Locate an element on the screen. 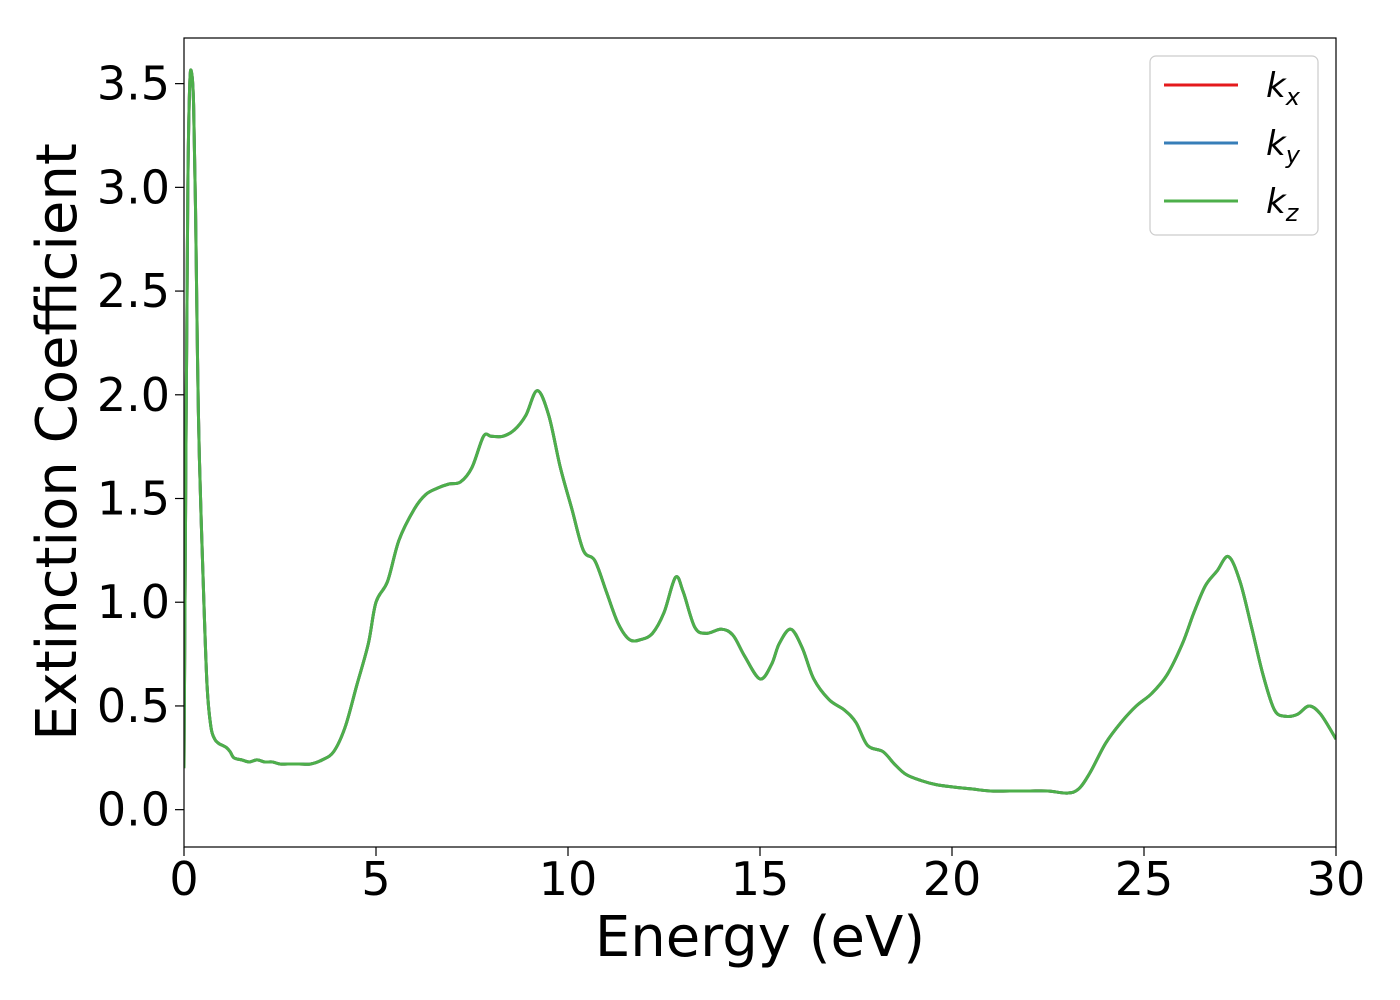  x-axis-label: Energy (eV) is located at coordinates (760, 937).